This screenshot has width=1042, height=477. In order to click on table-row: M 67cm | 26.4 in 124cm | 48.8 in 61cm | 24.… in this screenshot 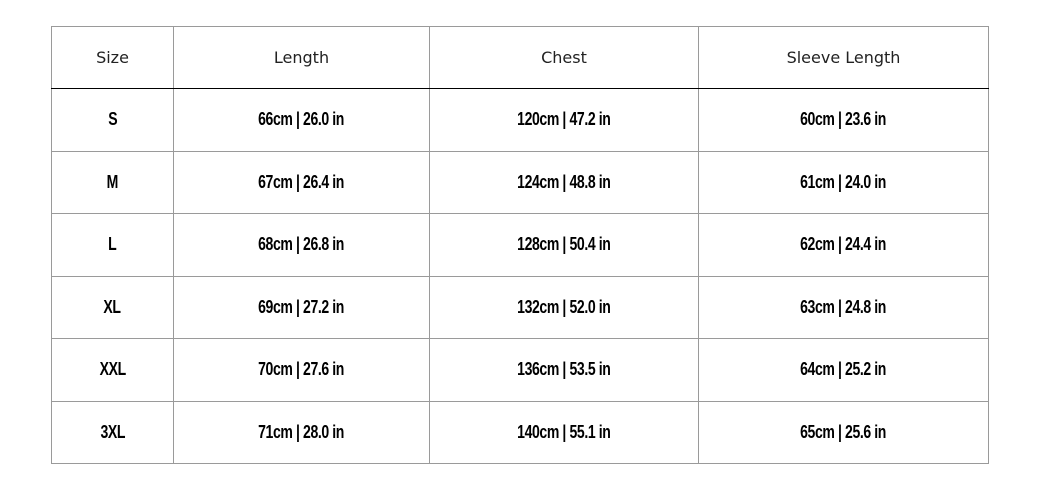, I will do `click(520, 182)`.